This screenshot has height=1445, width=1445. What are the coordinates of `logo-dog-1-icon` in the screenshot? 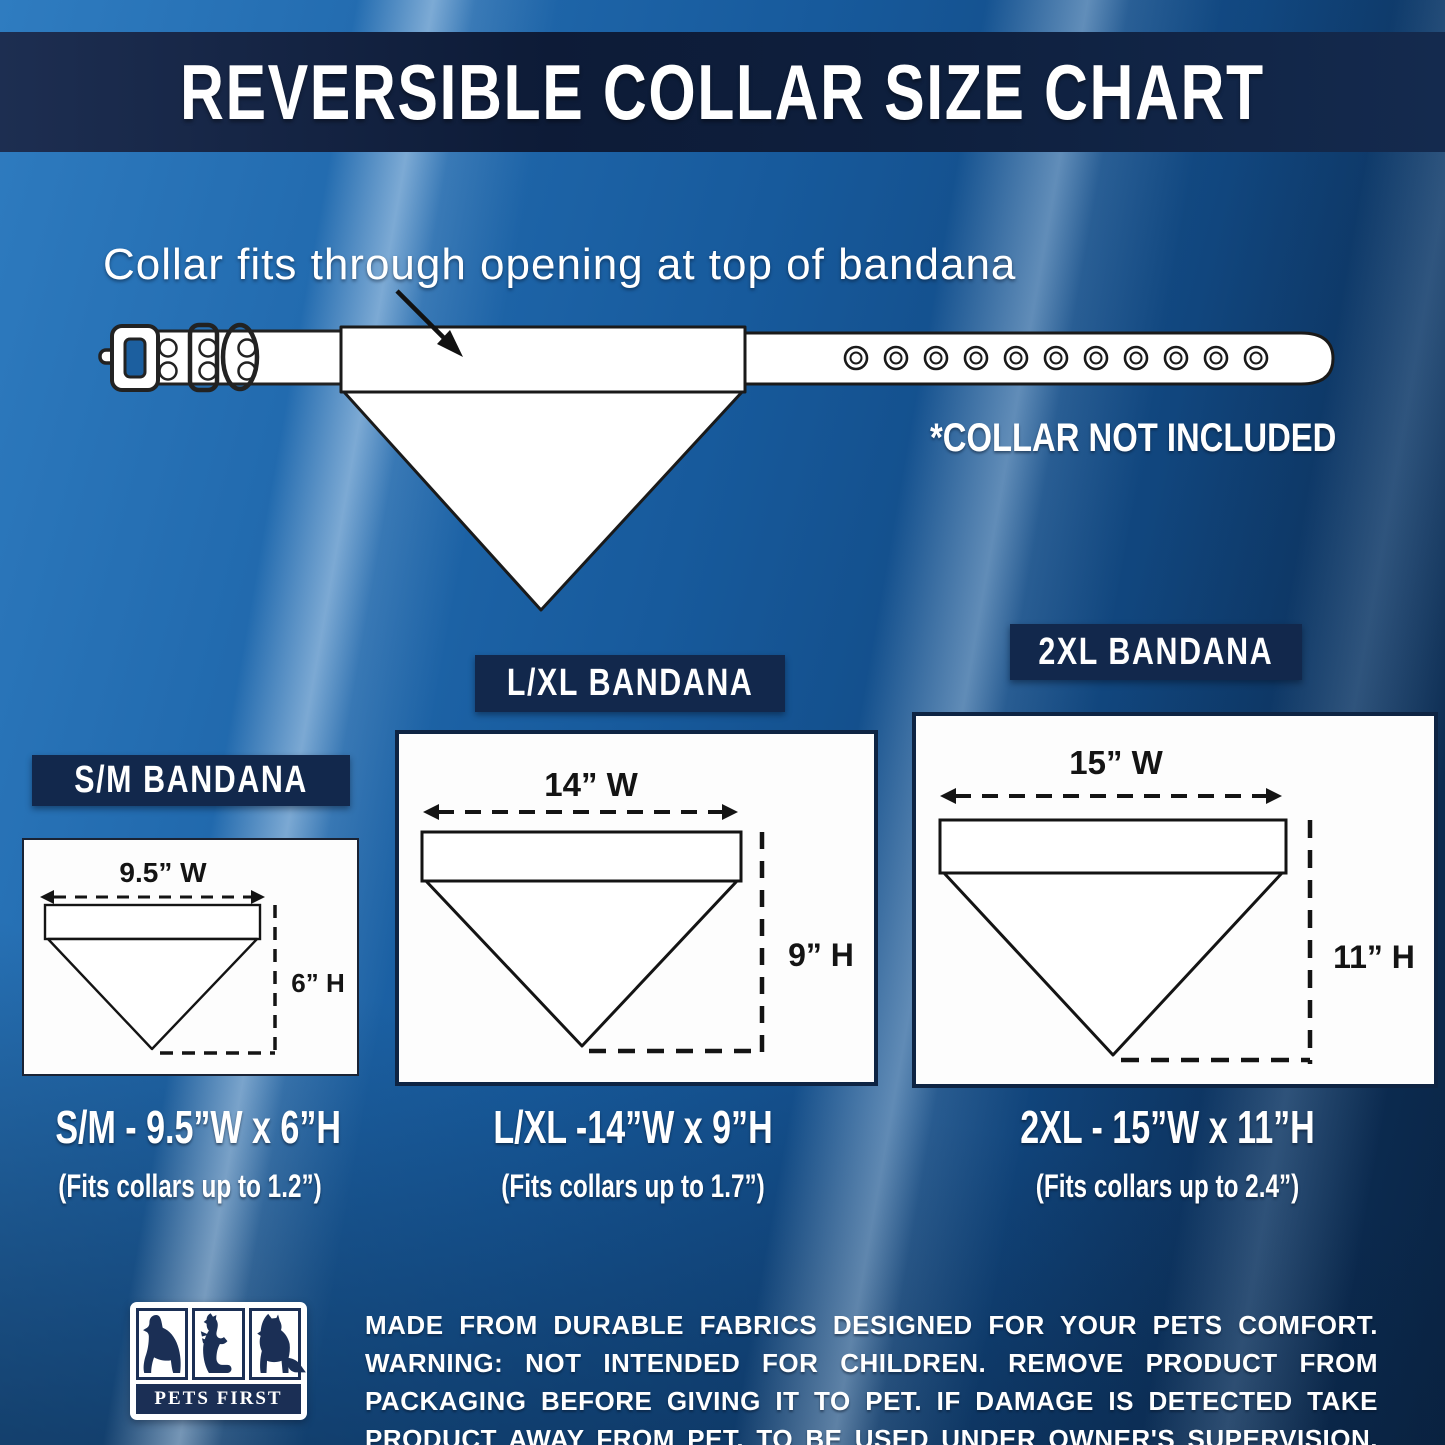 It's located at (162, 1344).